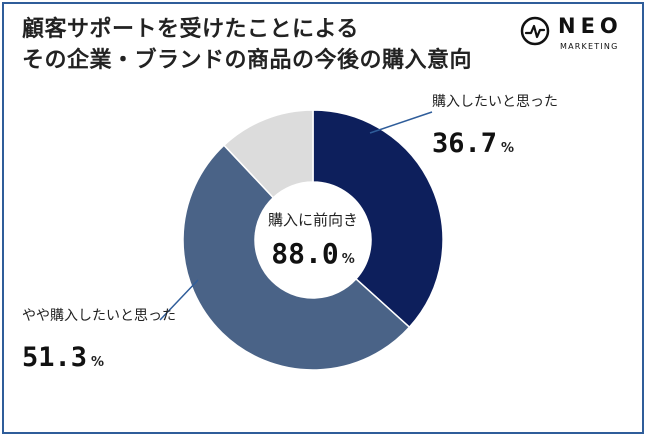 Image resolution: width=650 pixels, height=440 pixels. What do you see at coordinates (507, 148) in the screenshot?
I see `slice-value-1-unit: %` at bounding box center [507, 148].